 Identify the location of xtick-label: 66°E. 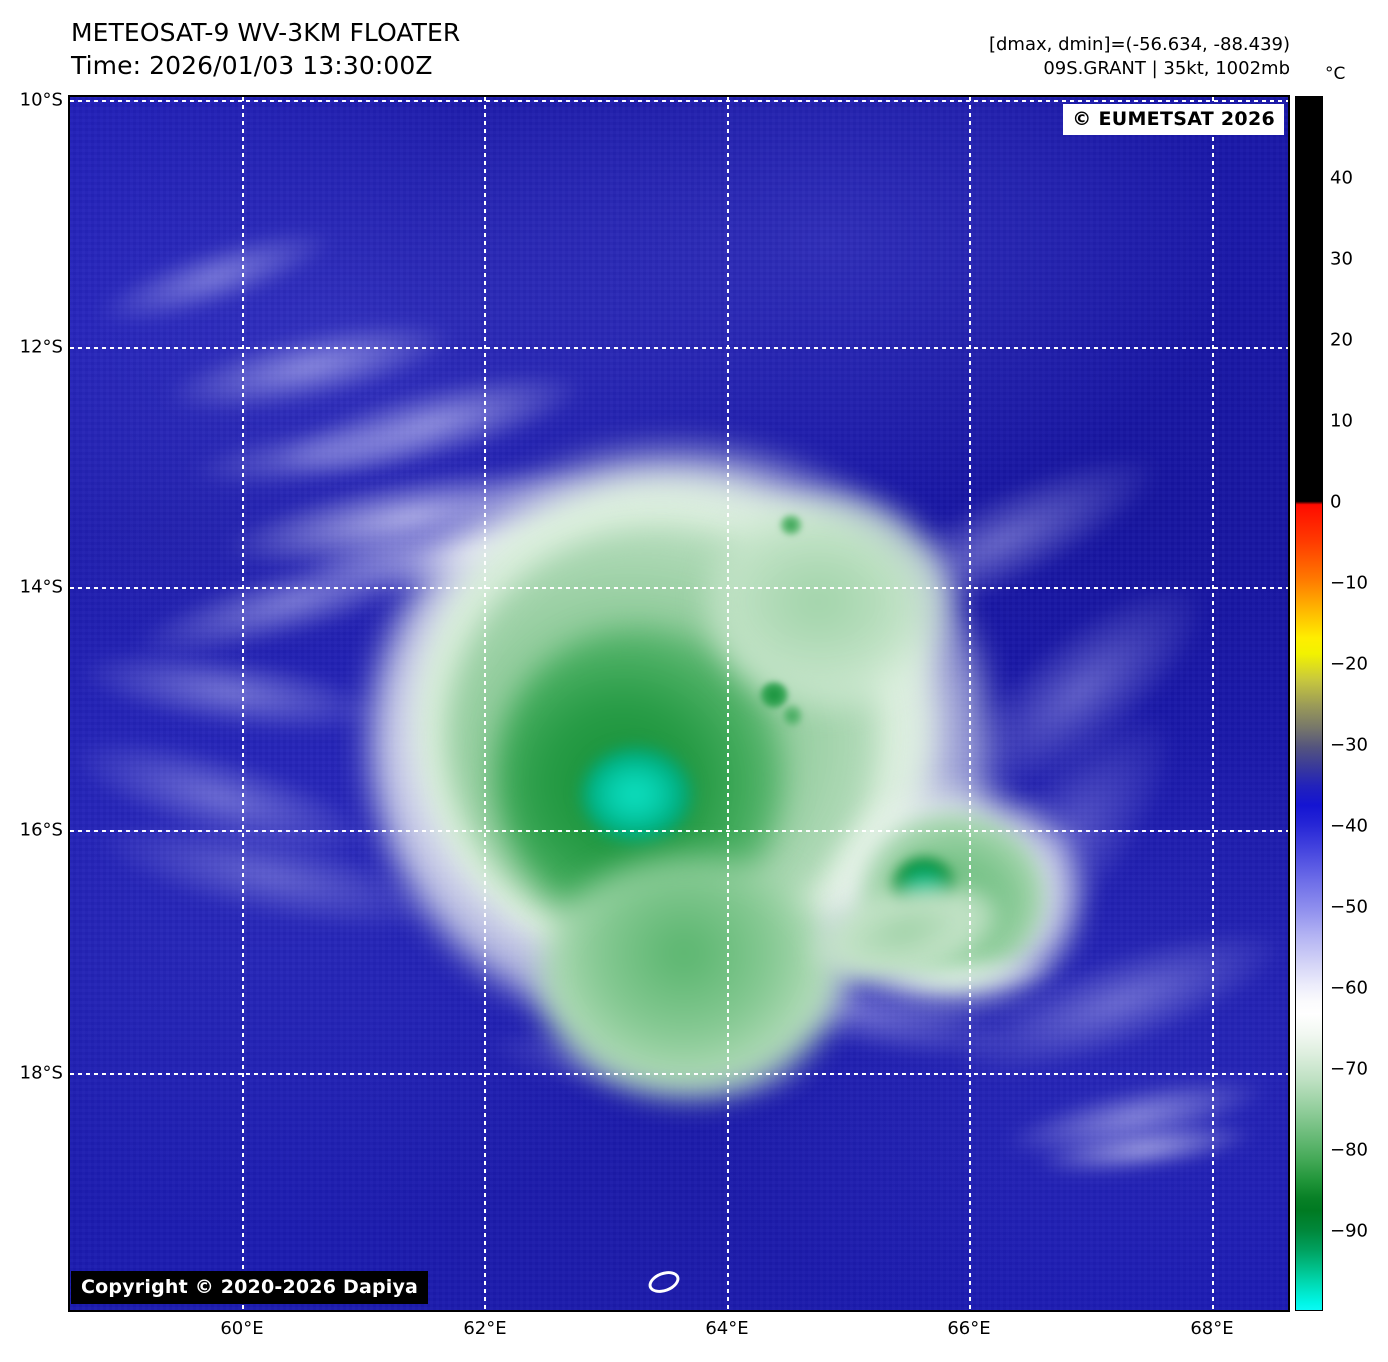
(969, 1328).